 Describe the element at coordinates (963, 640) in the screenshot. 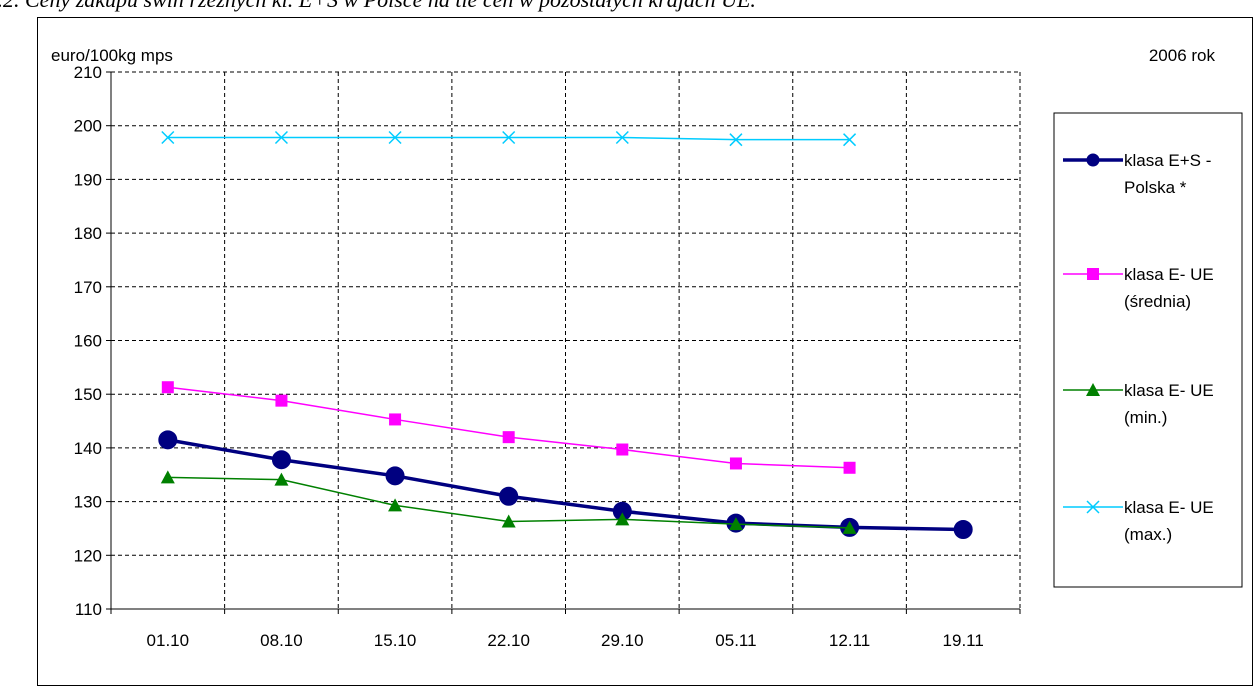

I see `x-tick-label: 19.11` at that location.